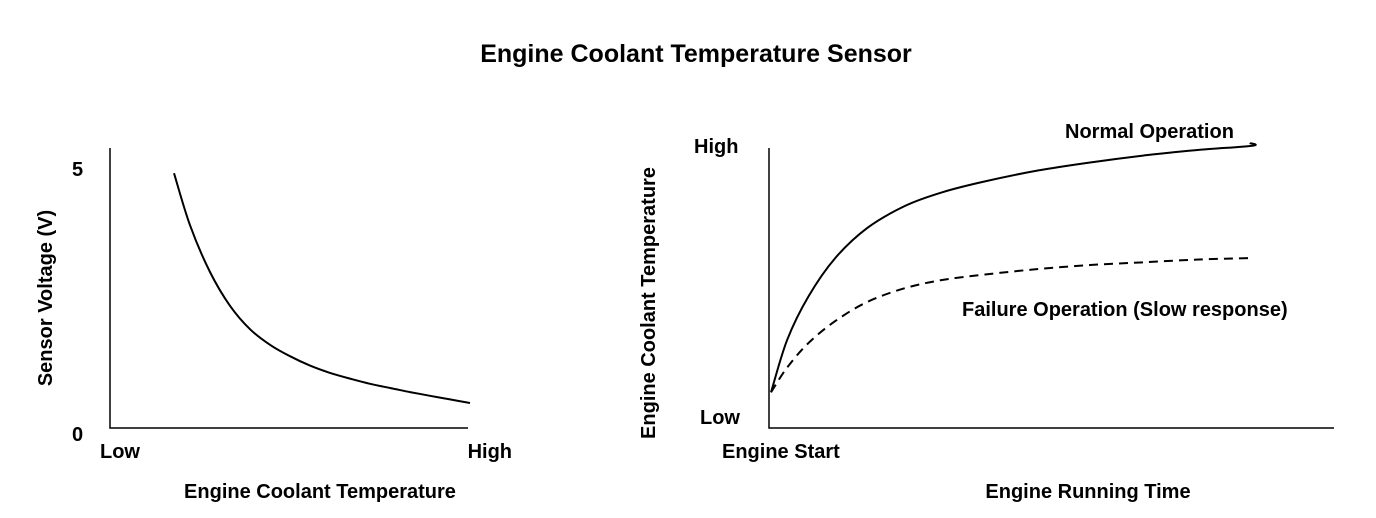 The width and height of the screenshot is (1376, 518). I want to click on left-xlabel: Engine Coolant Temperature, so click(320, 492).